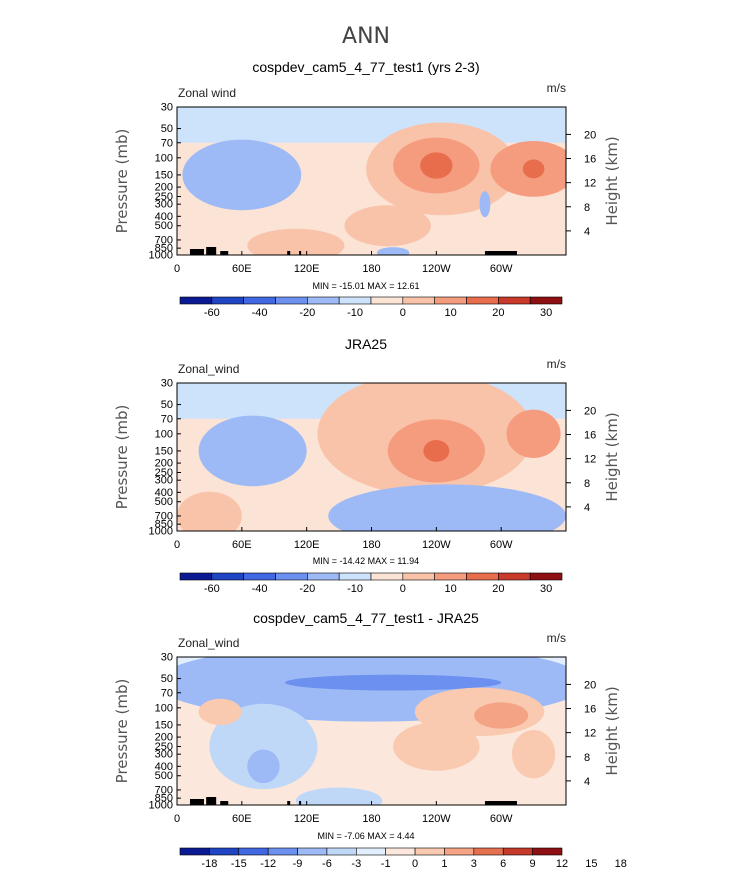  Describe the element at coordinates (366, 618) in the screenshot. I see `panel-title: cospdev_cam5_4_77_test1 - JRA25` at that location.